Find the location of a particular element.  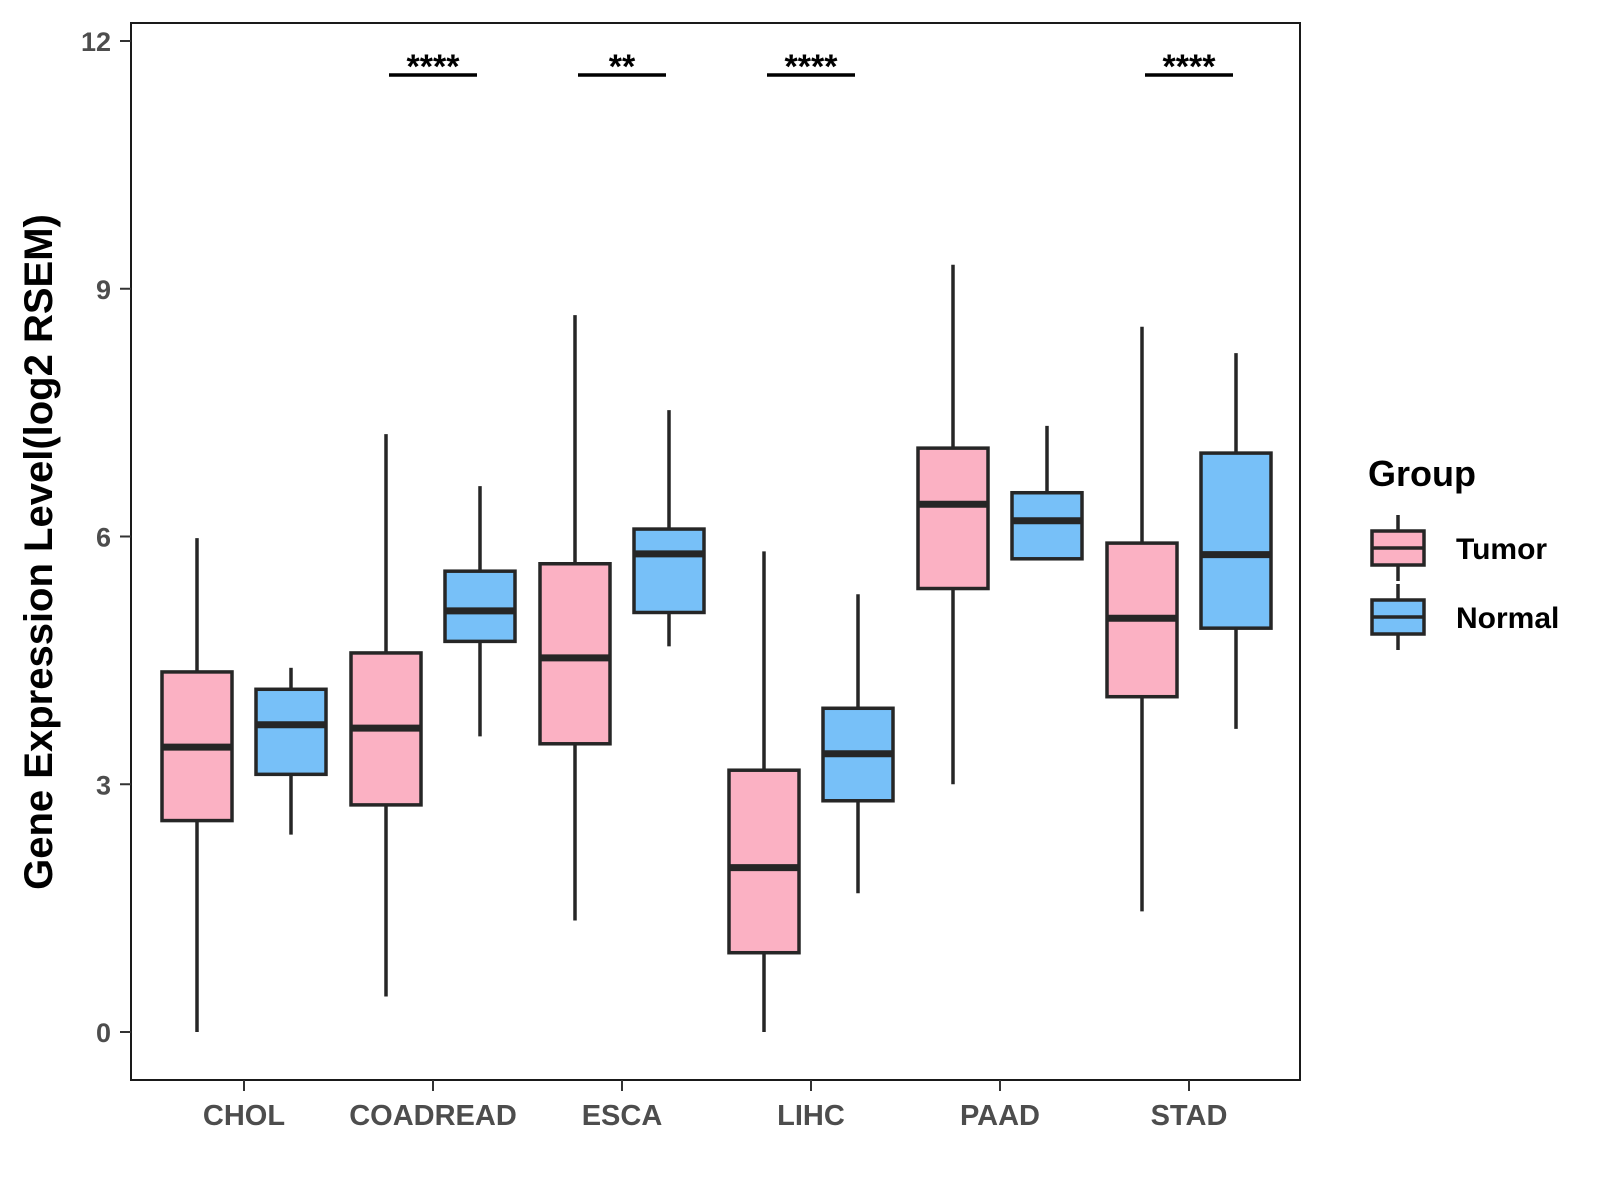

box-tumor-esca is located at coordinates (575, 618).